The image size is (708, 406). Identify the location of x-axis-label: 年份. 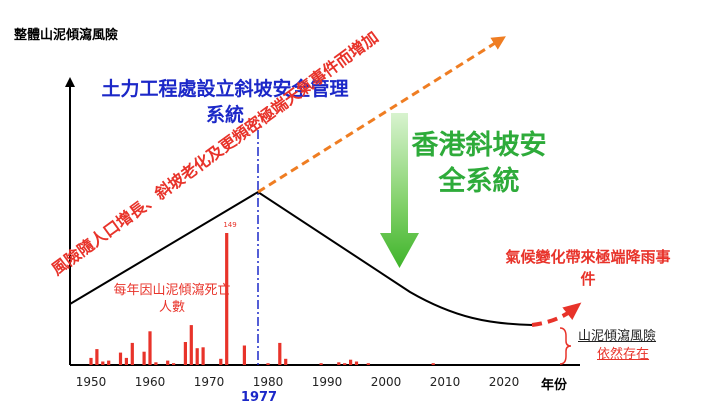
(554, 385).